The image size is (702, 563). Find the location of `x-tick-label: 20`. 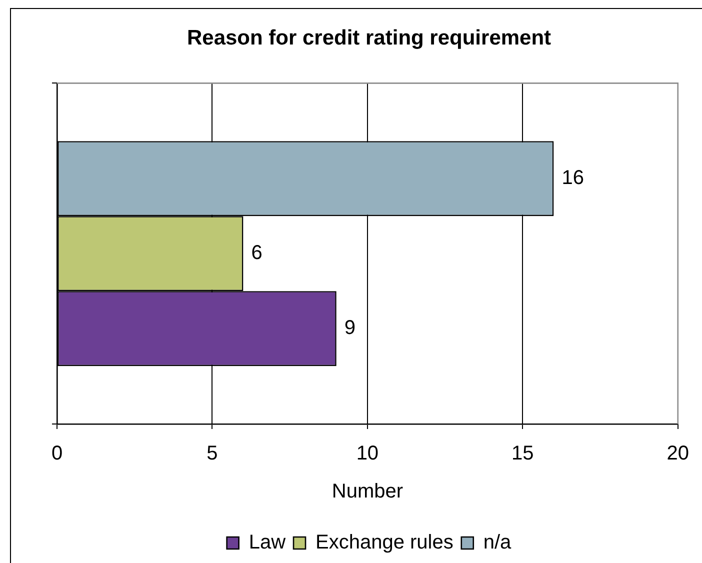

x-tick-label: 20 is located at coordinates (677, 453).